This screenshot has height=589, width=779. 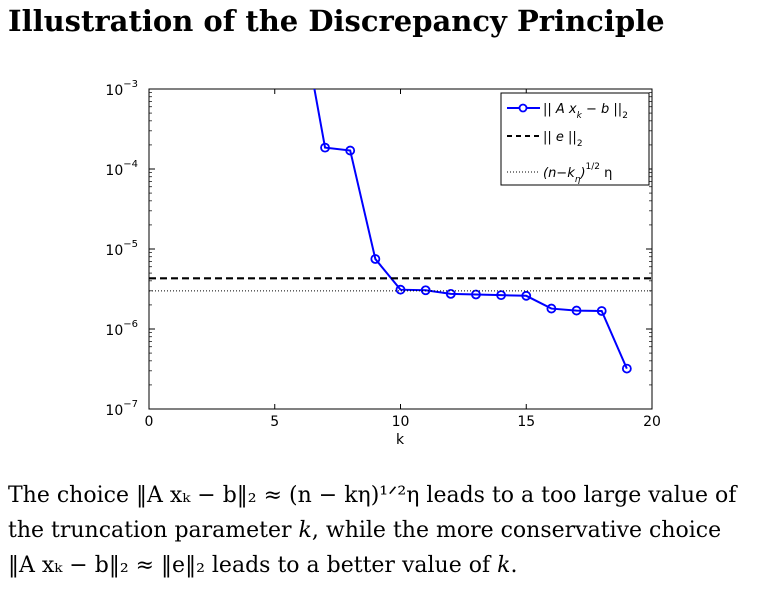 I want to click on data-point-k14, so click(x=501, y=295).